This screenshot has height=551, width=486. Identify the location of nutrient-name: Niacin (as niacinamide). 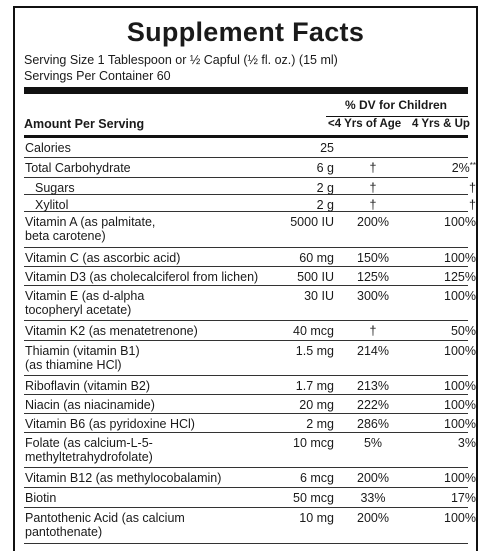
(90, 405).